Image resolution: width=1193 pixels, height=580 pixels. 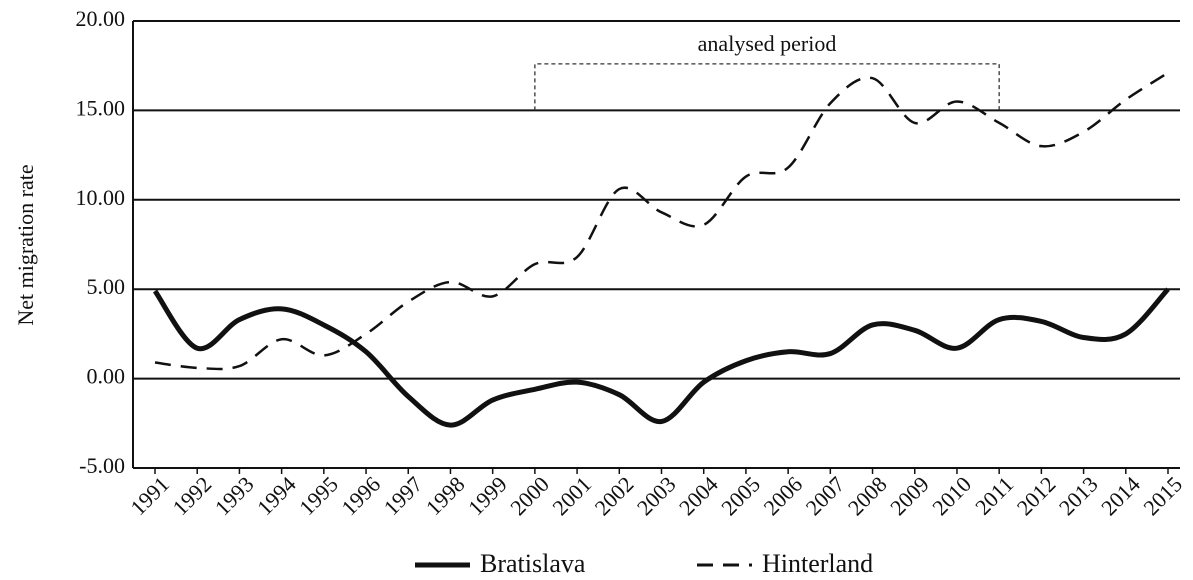 I want to click on x-tick-label: 2014, so click(x=1120, y=495).